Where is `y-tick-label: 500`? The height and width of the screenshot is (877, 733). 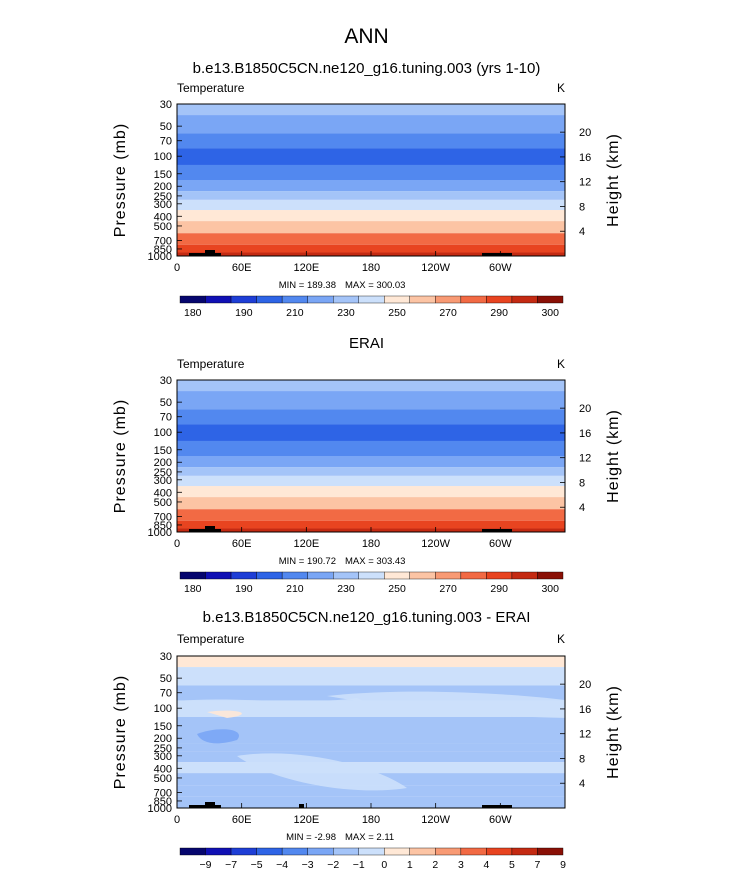 y-tick-label: 500 is located at coordinates (163, 779).